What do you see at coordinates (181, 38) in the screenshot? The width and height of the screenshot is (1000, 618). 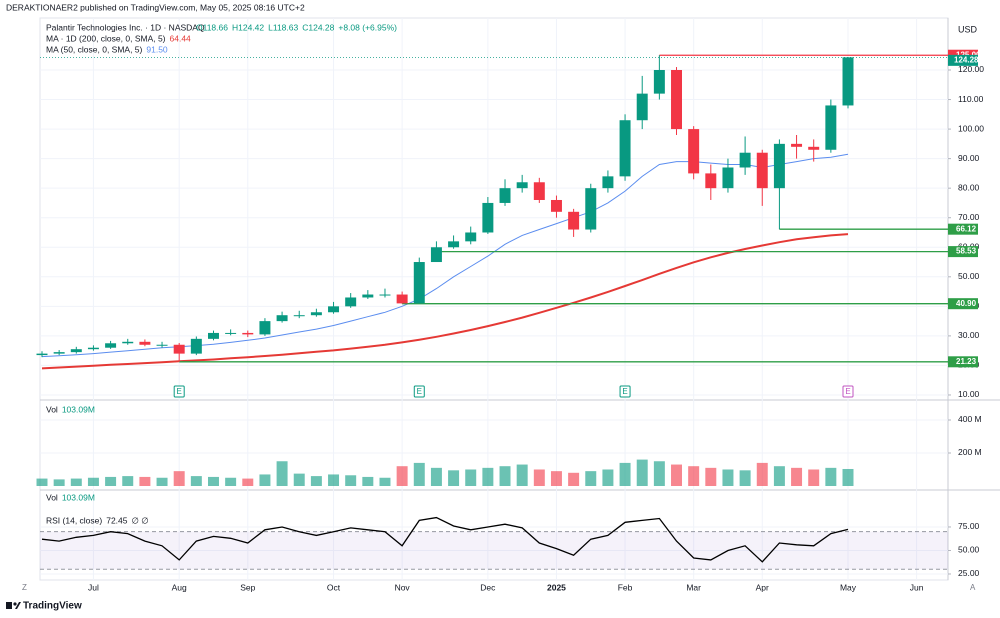 I see `legend-value: 64.44` at bounding box center [181, 38].